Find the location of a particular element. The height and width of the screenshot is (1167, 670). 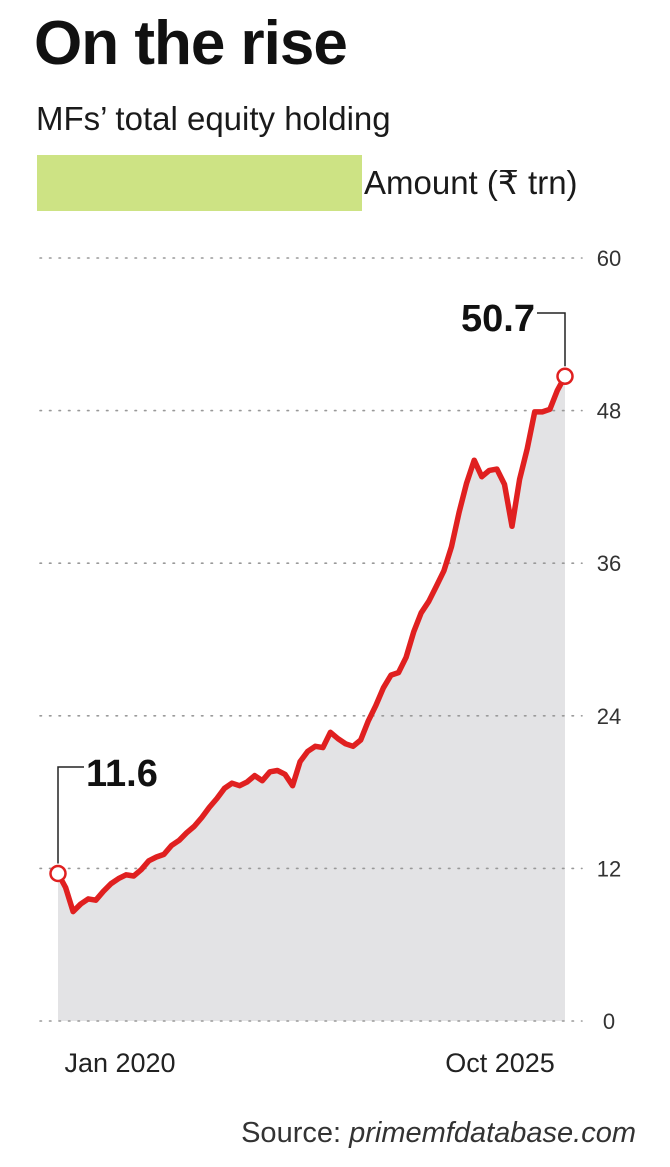

start-marker is located at coordinates (58, 873).